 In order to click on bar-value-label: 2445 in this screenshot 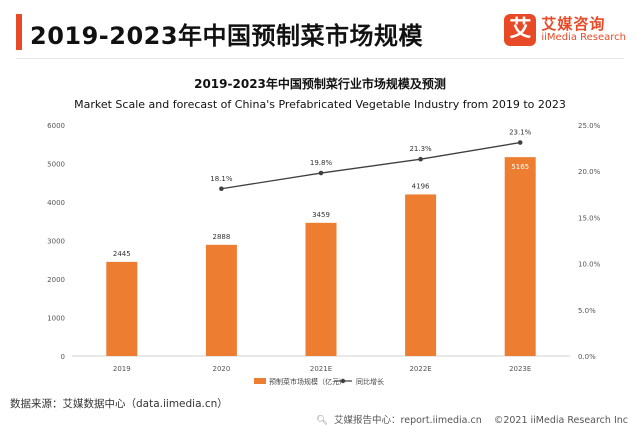, I will do `click(122, 254)`.